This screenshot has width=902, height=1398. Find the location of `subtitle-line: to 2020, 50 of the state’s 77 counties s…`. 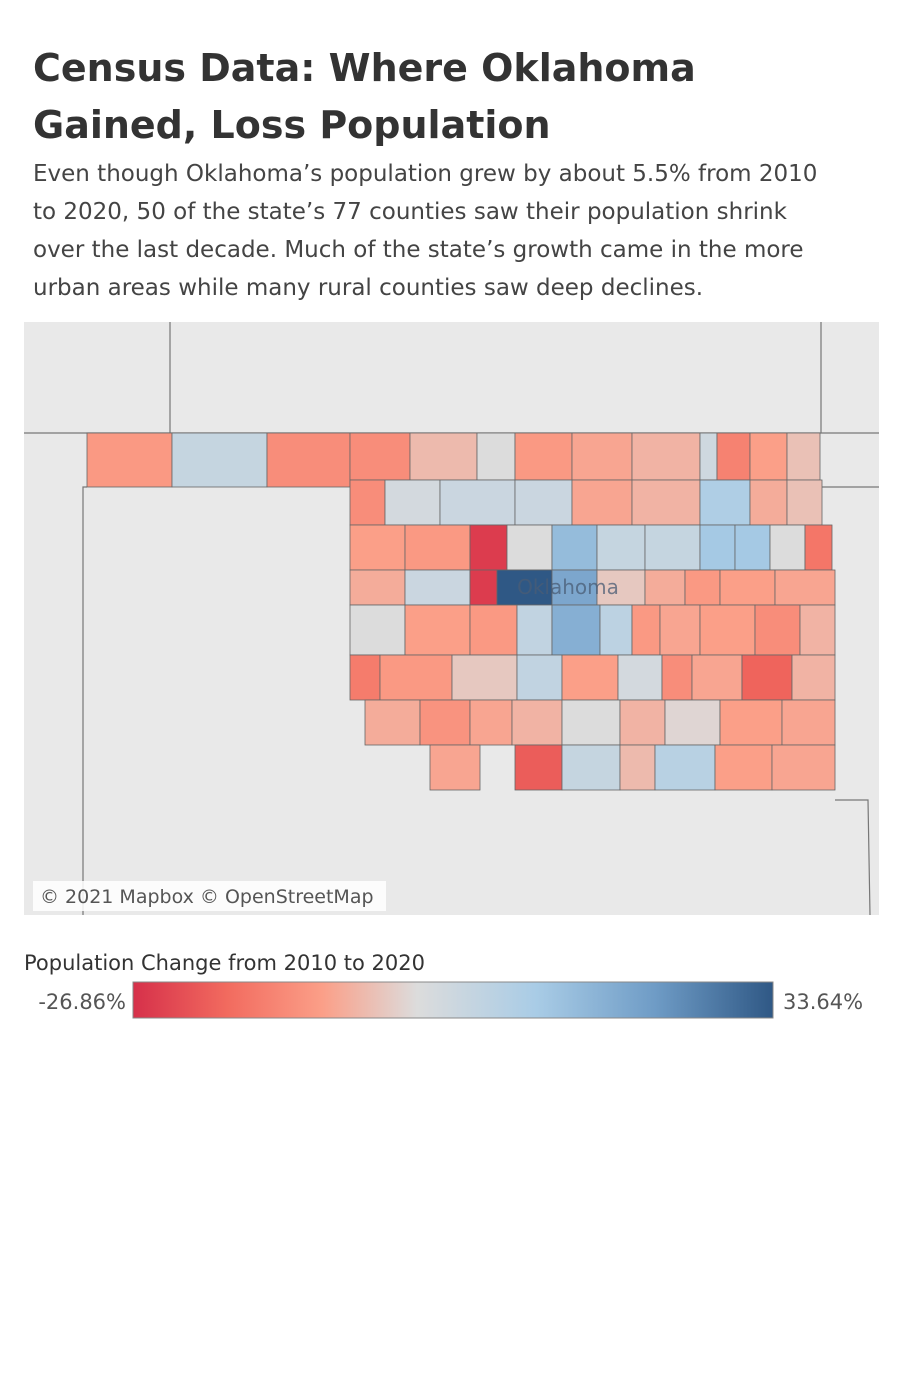

subtitle-line: to 2020, 50 of the state’s 77 counties s… is located at coordinates (410, 212).